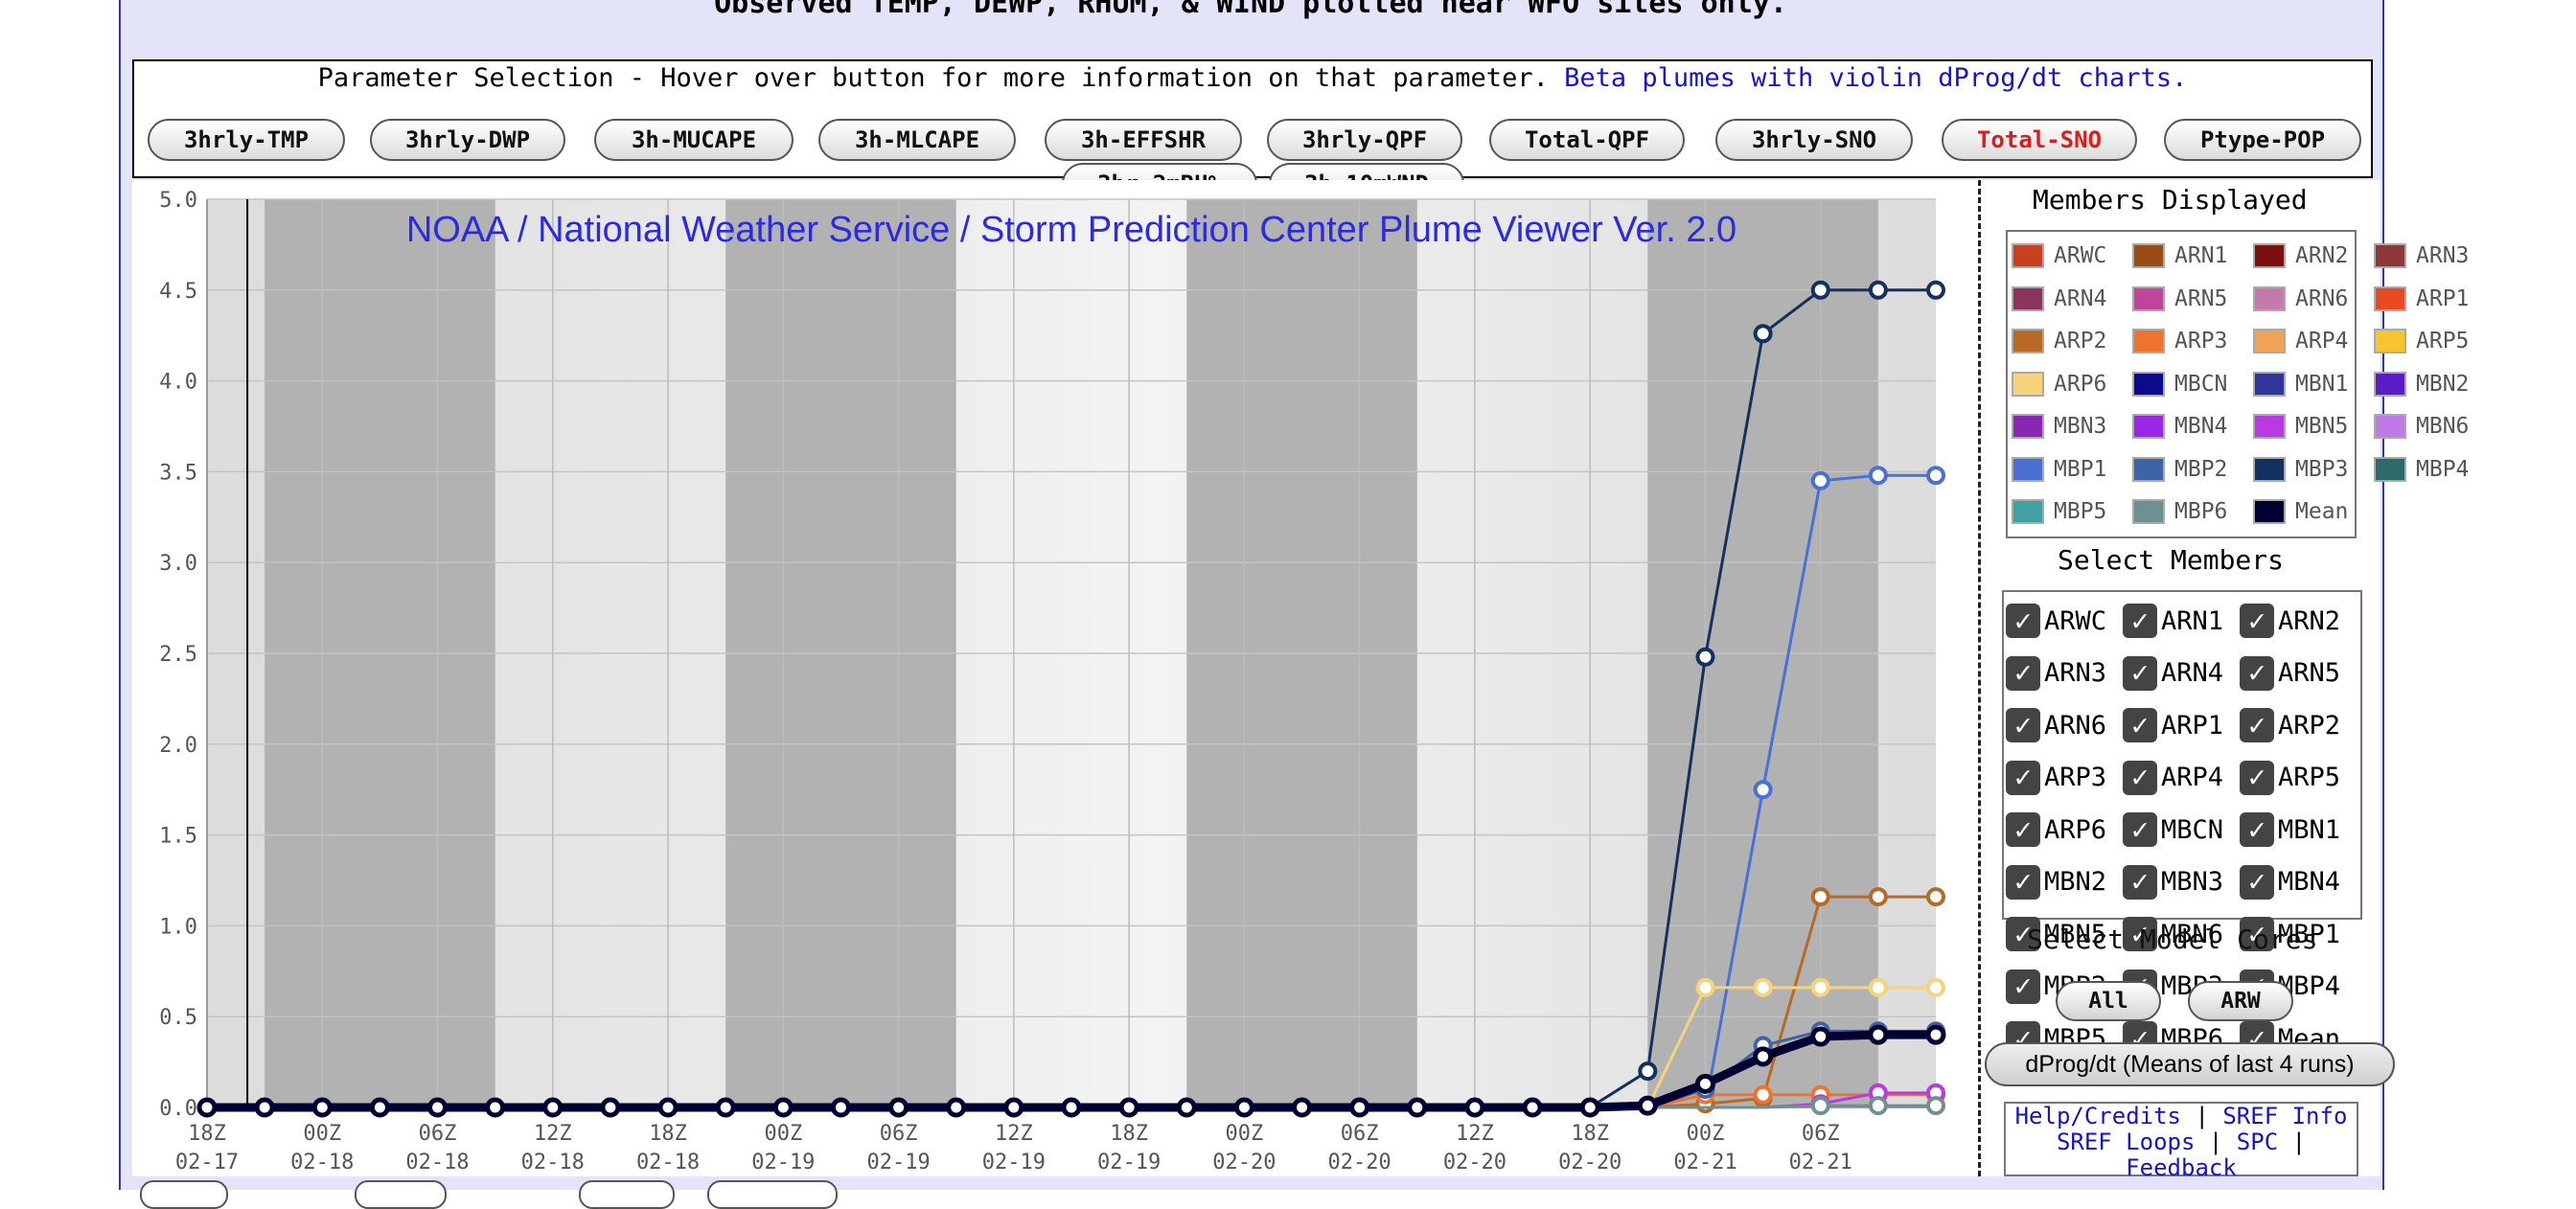 The height and width of the screenshot is (1209, 2576). Describe the element at coordinates (2201, 512) in the screenshot. I see `legend-label: MBP6` at that location.